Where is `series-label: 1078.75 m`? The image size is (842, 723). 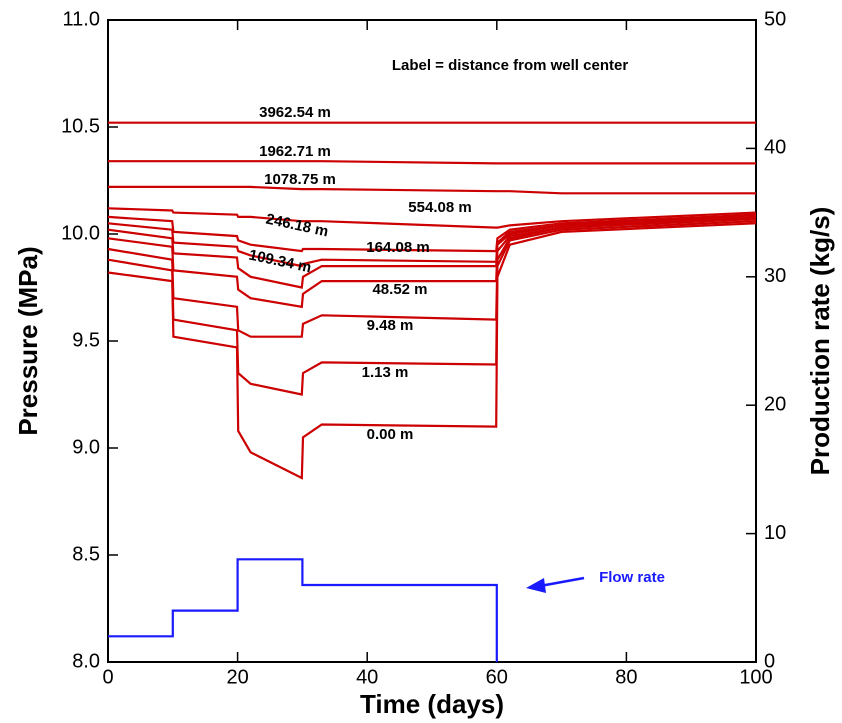
series-label: 1078.75 m is located at coordinates (300, 179).